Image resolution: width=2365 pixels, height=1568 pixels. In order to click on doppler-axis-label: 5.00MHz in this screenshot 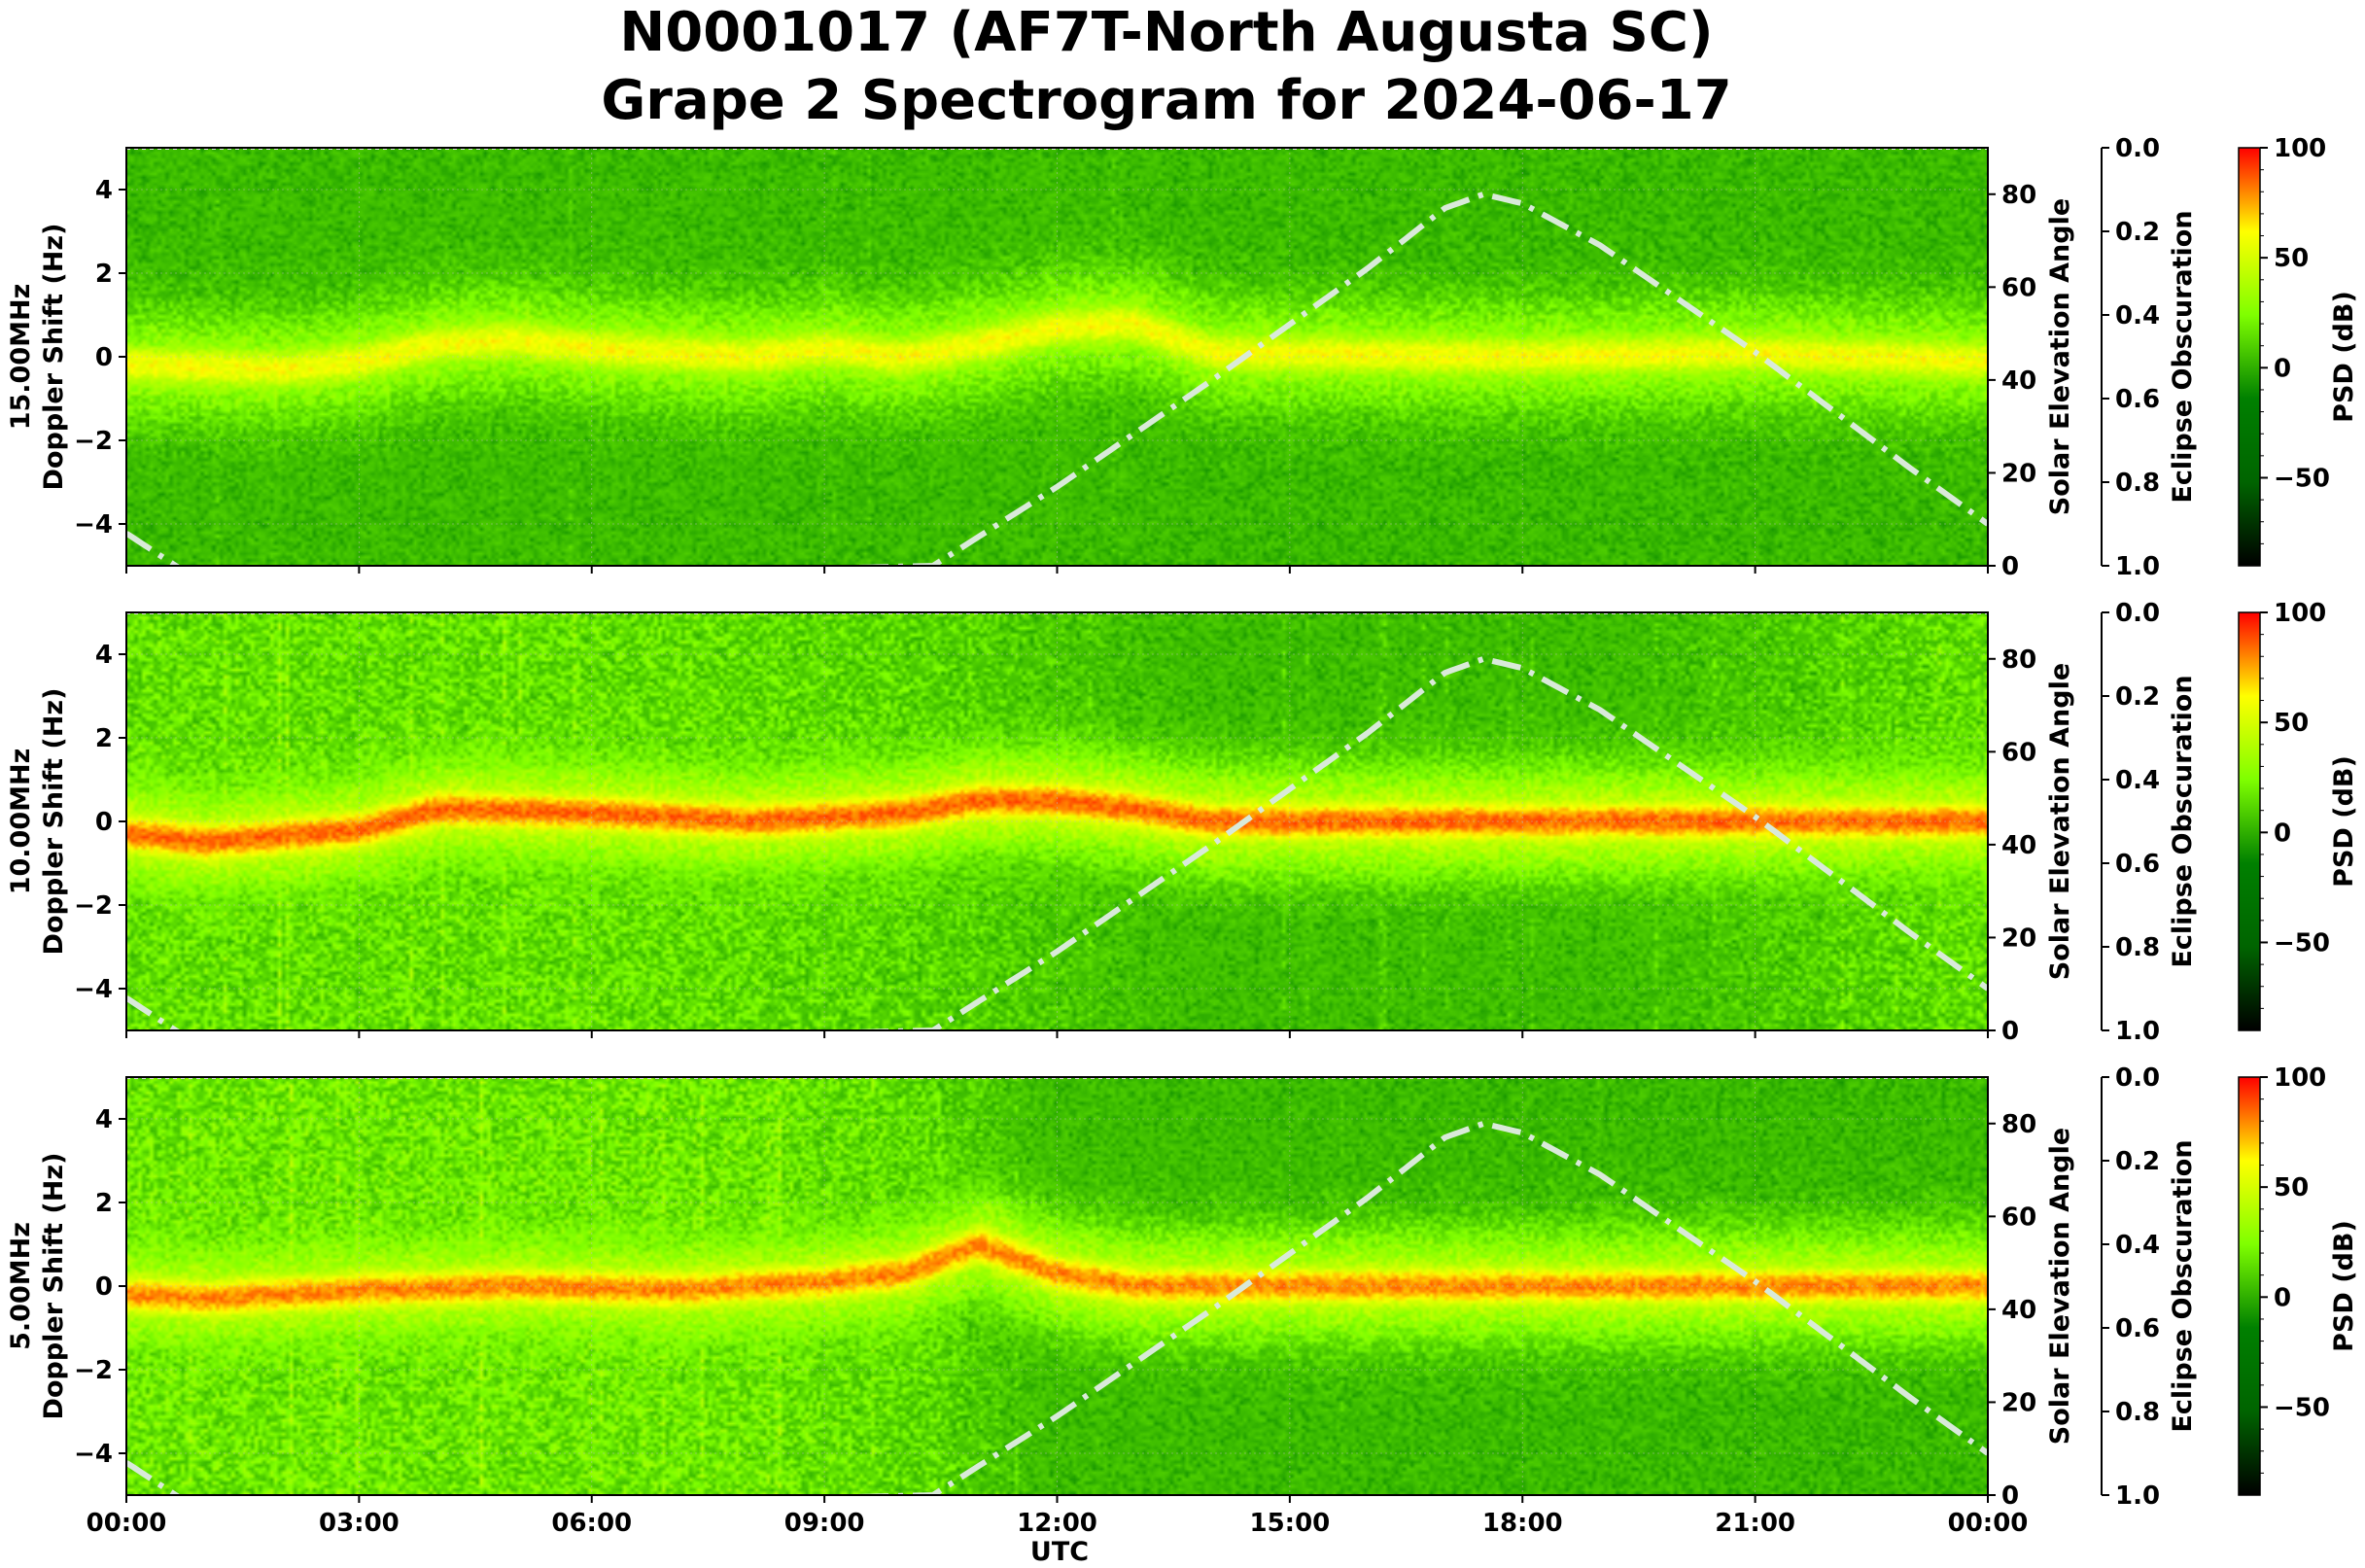, I will do `click(21, 1286)`.